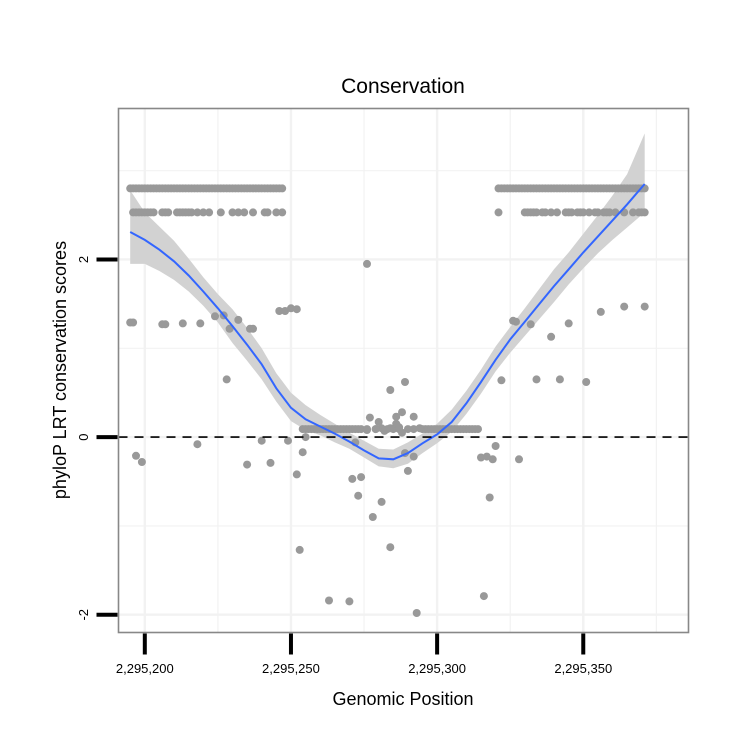  What do you see at coordinates (437, 668) in the screenshot?
I see `x-tick-label: 2,295,300` at bounding box center [437, 668].